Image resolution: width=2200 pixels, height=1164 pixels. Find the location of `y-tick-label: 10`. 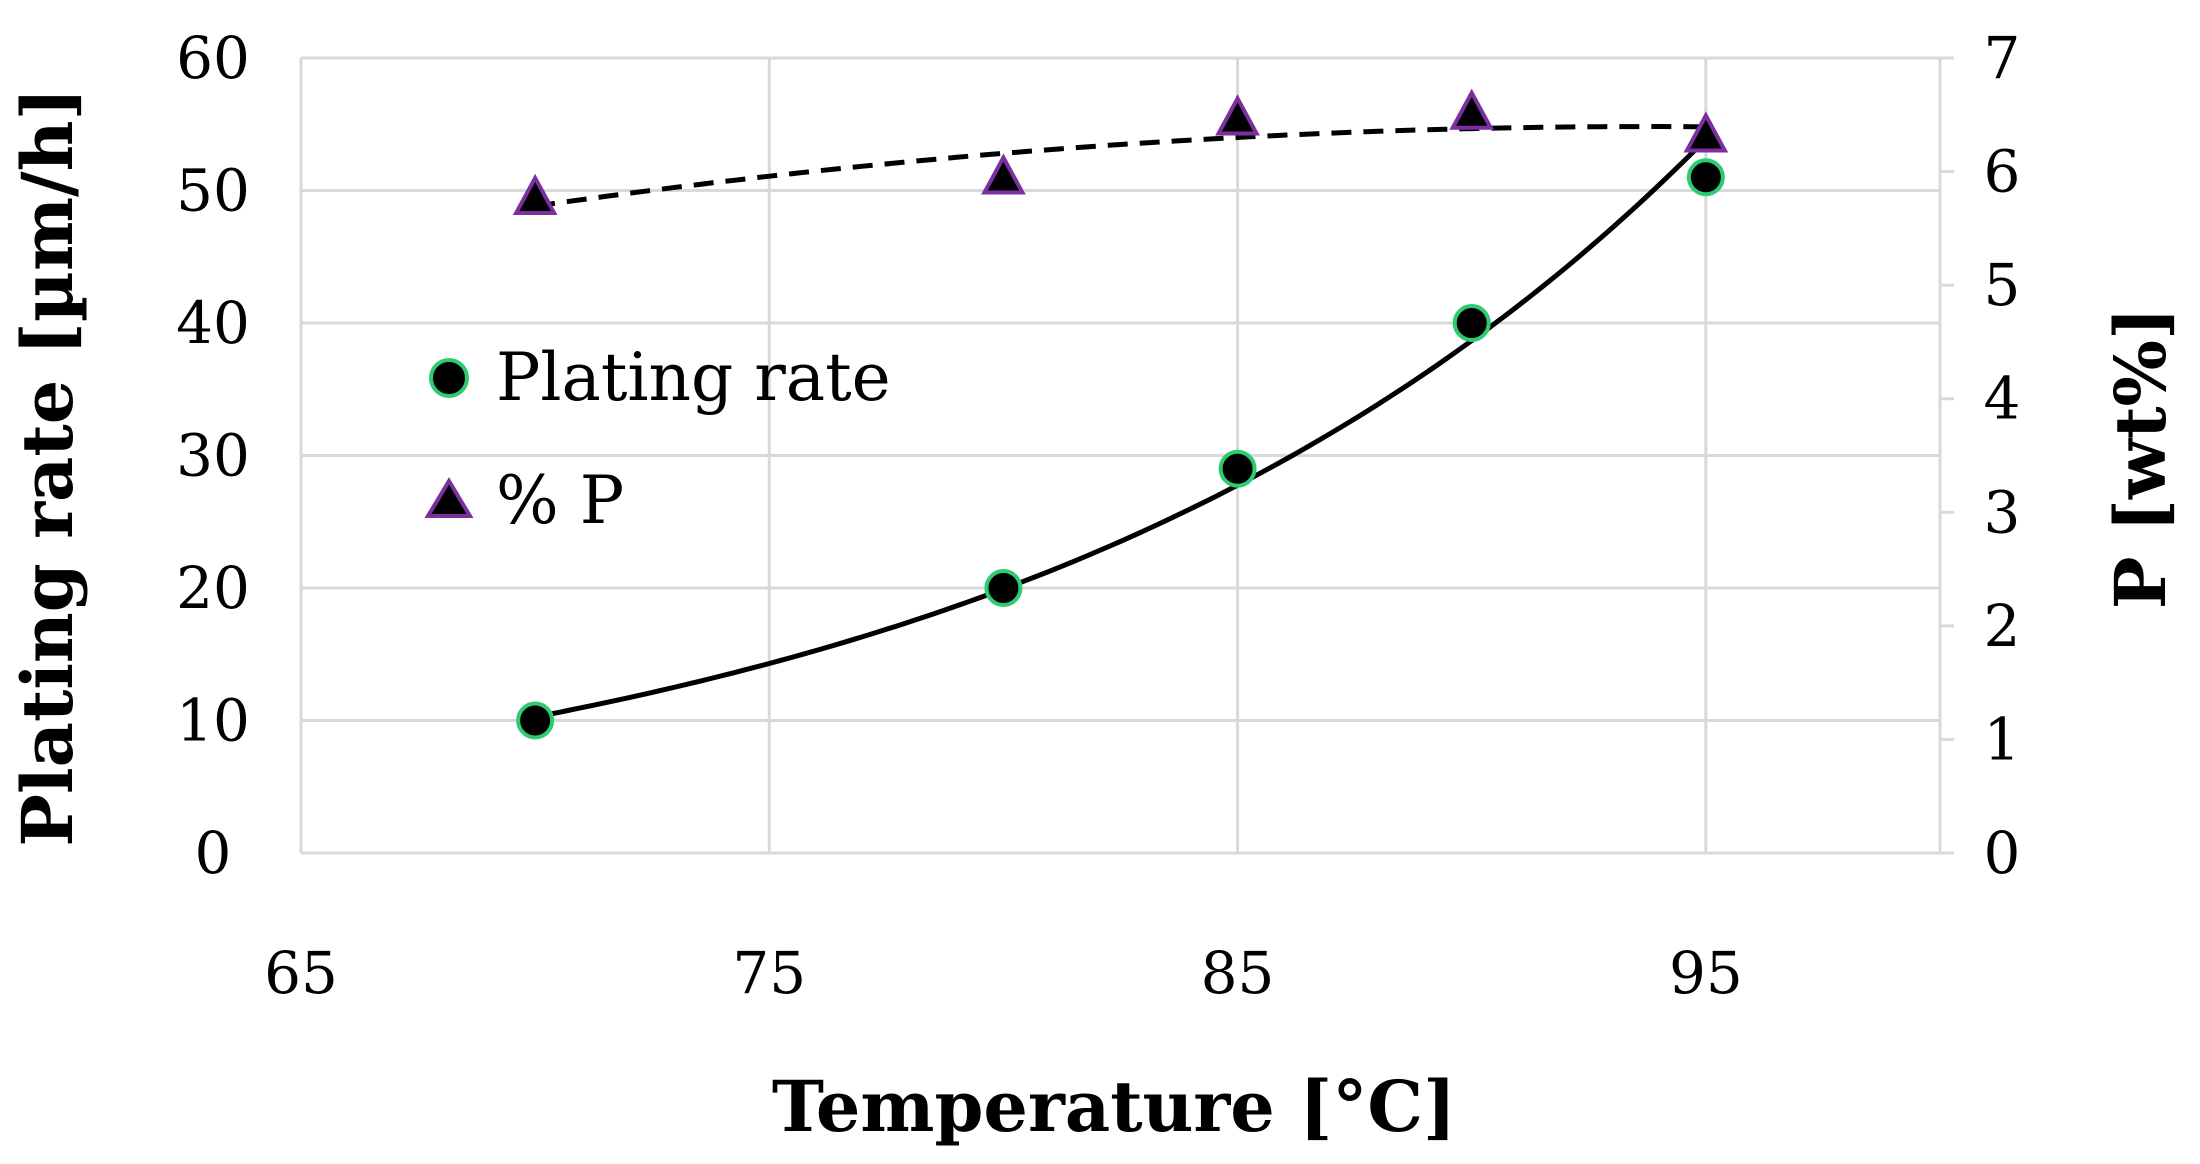

y-tick-label: 10 is located at coordinates (213, 721).